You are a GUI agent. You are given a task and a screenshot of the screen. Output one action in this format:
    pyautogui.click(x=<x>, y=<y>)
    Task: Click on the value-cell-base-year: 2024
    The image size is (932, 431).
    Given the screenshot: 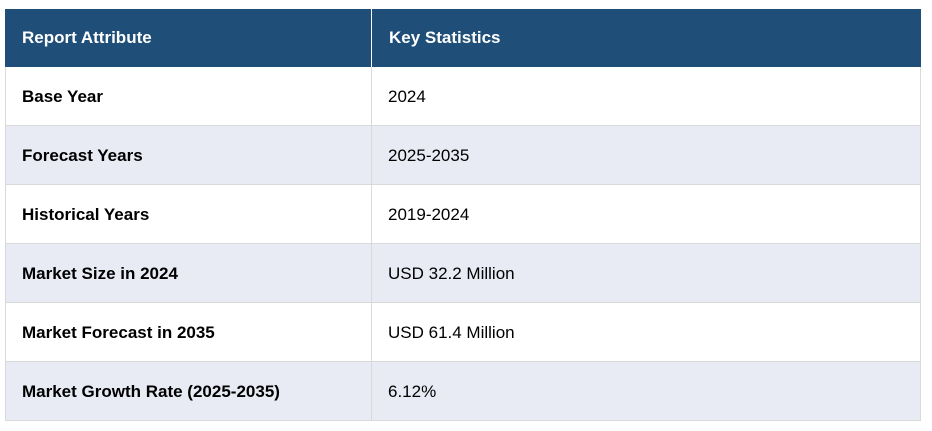 What is the action you would take?
    pyautogui.click(x=646, y=96)
    